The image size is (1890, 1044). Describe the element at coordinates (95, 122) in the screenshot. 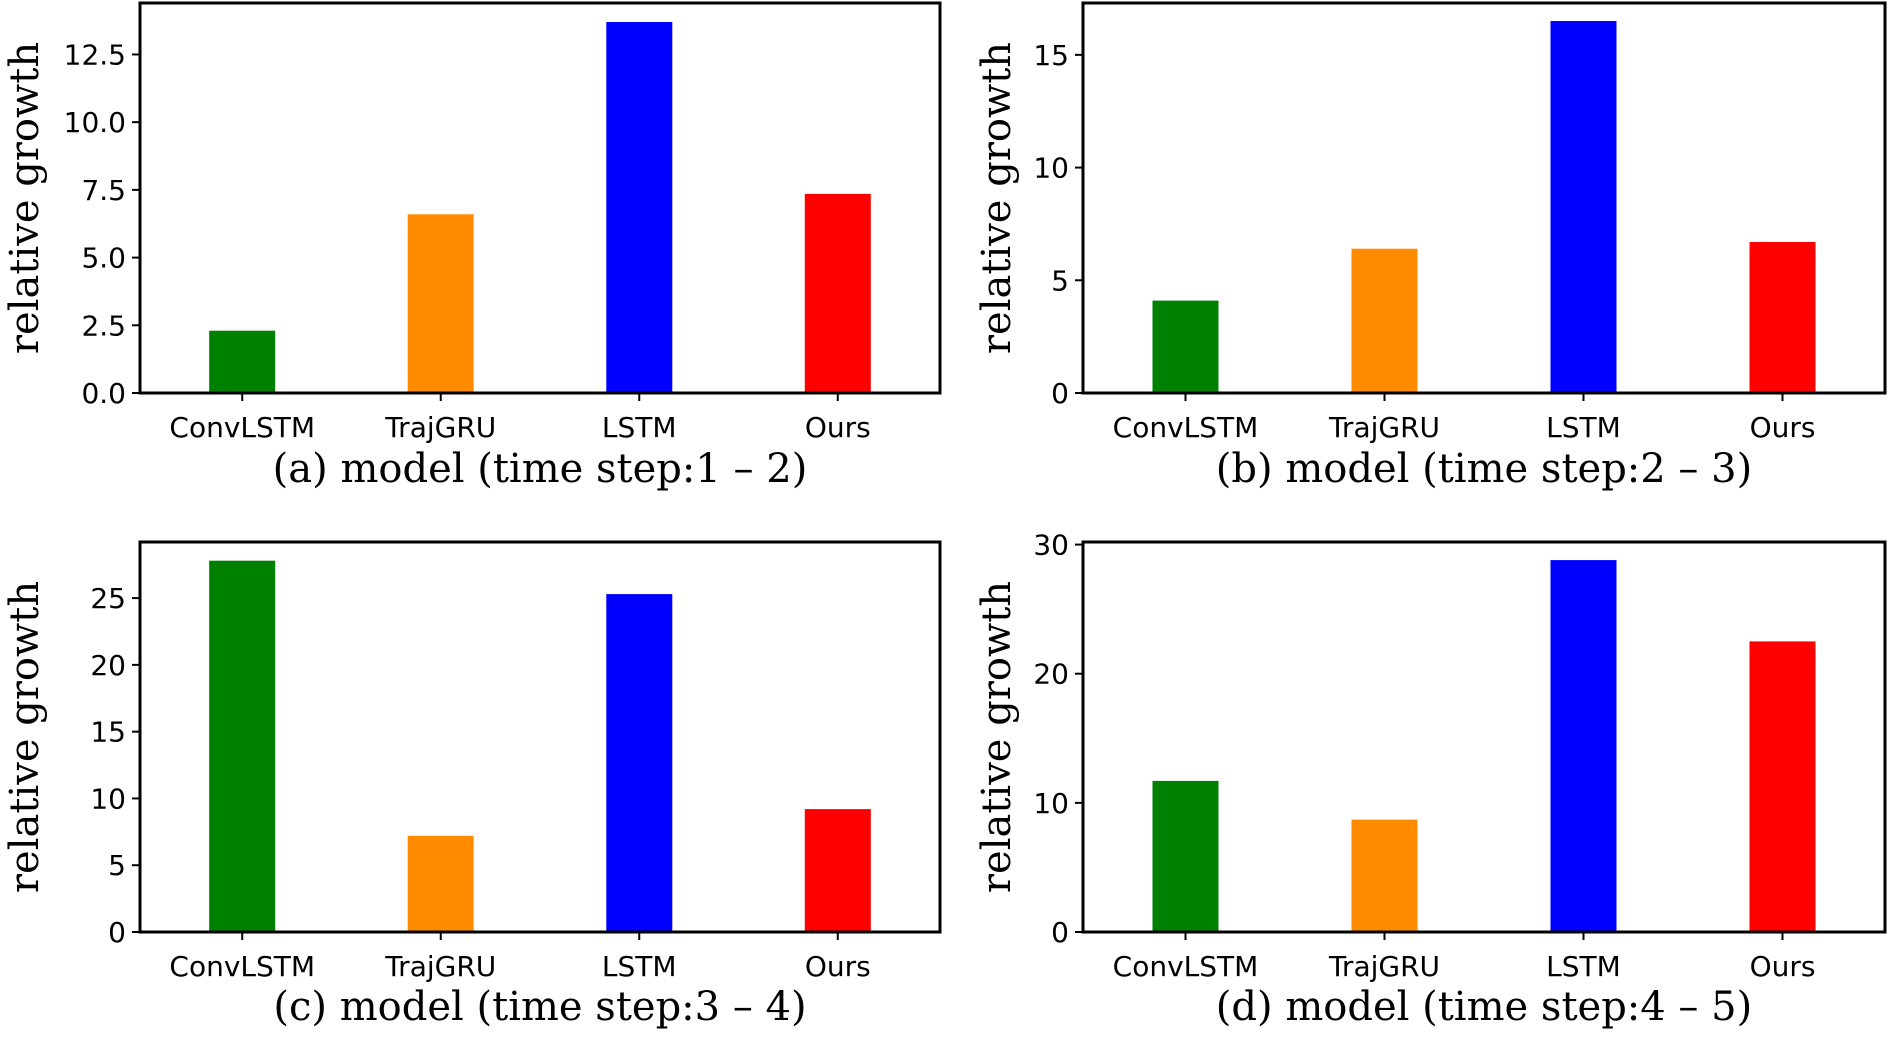

I see `y-tick-label: 10.0` at that location.